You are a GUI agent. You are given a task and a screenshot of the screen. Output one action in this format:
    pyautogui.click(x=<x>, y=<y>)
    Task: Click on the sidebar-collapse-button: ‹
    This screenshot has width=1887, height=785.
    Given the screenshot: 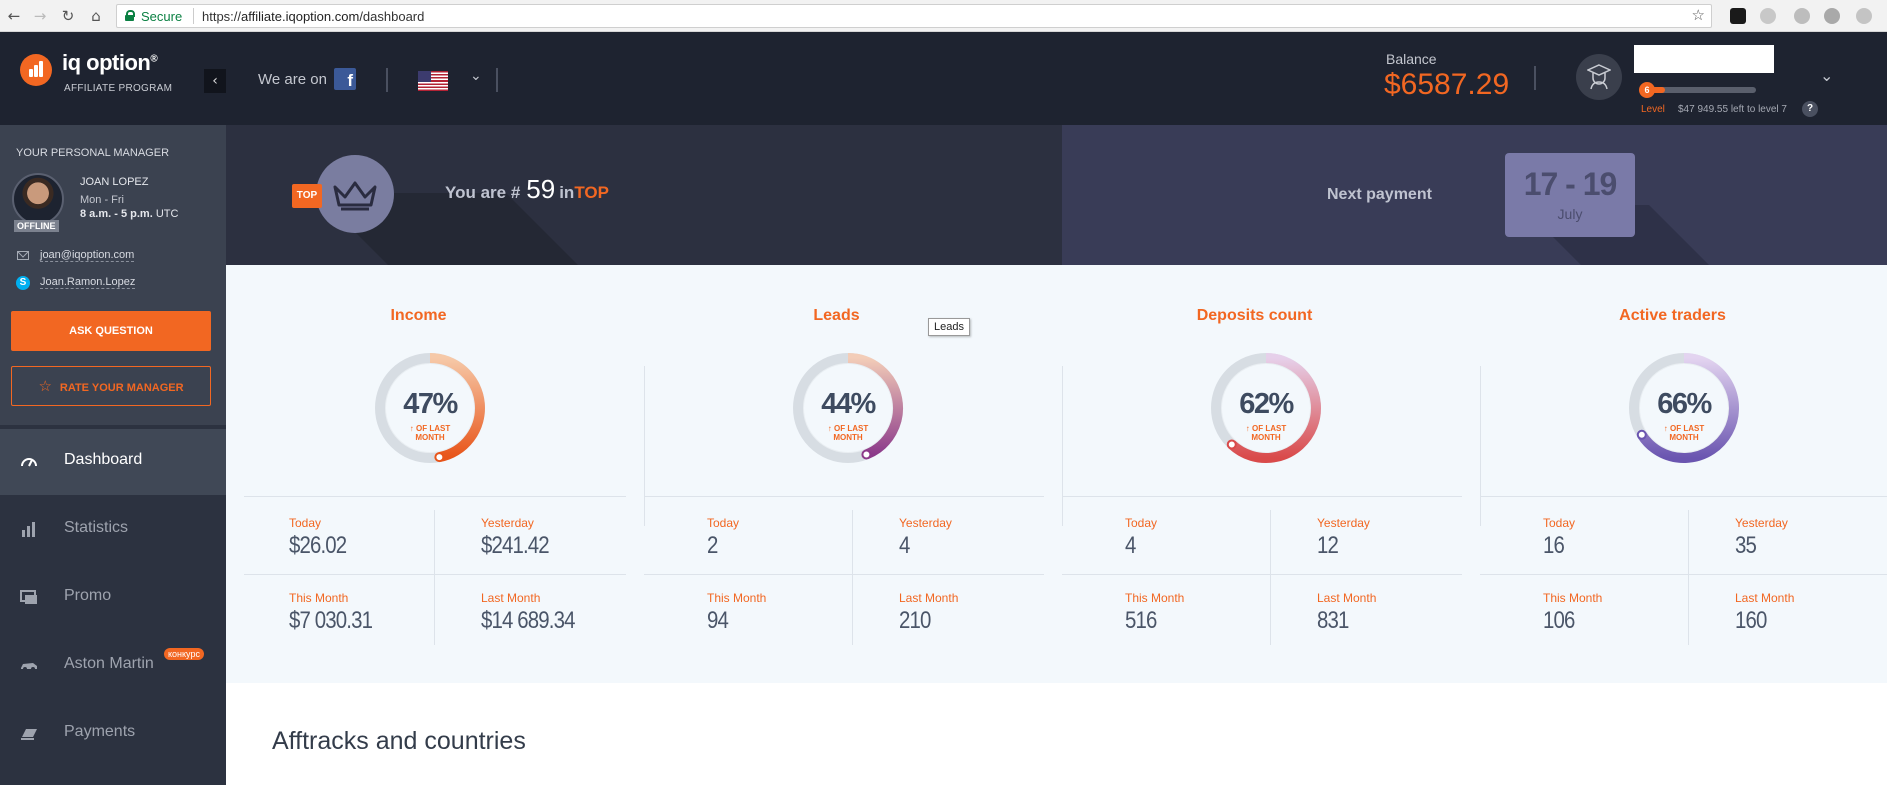 What is the action you would take?
    pyautogui.click(x=215, y=81)
    